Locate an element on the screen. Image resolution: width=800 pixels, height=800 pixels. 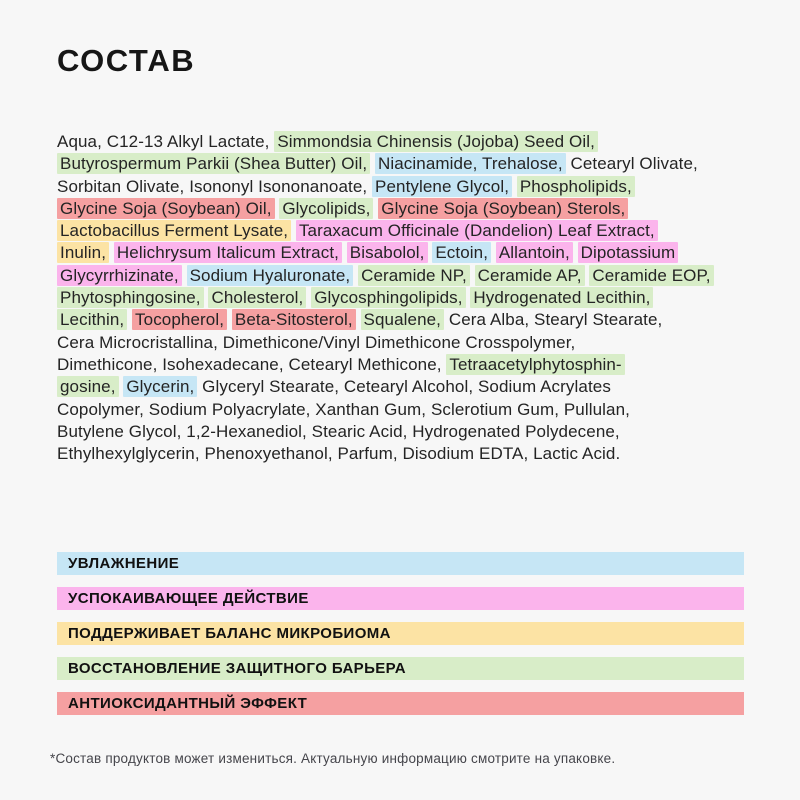
legend-bar-barrier-restoration: ВОССТАНОВЛЕНИЕ ЗАЩИТНОГО БАРЬЕРА is located at coordinates (400, 668).